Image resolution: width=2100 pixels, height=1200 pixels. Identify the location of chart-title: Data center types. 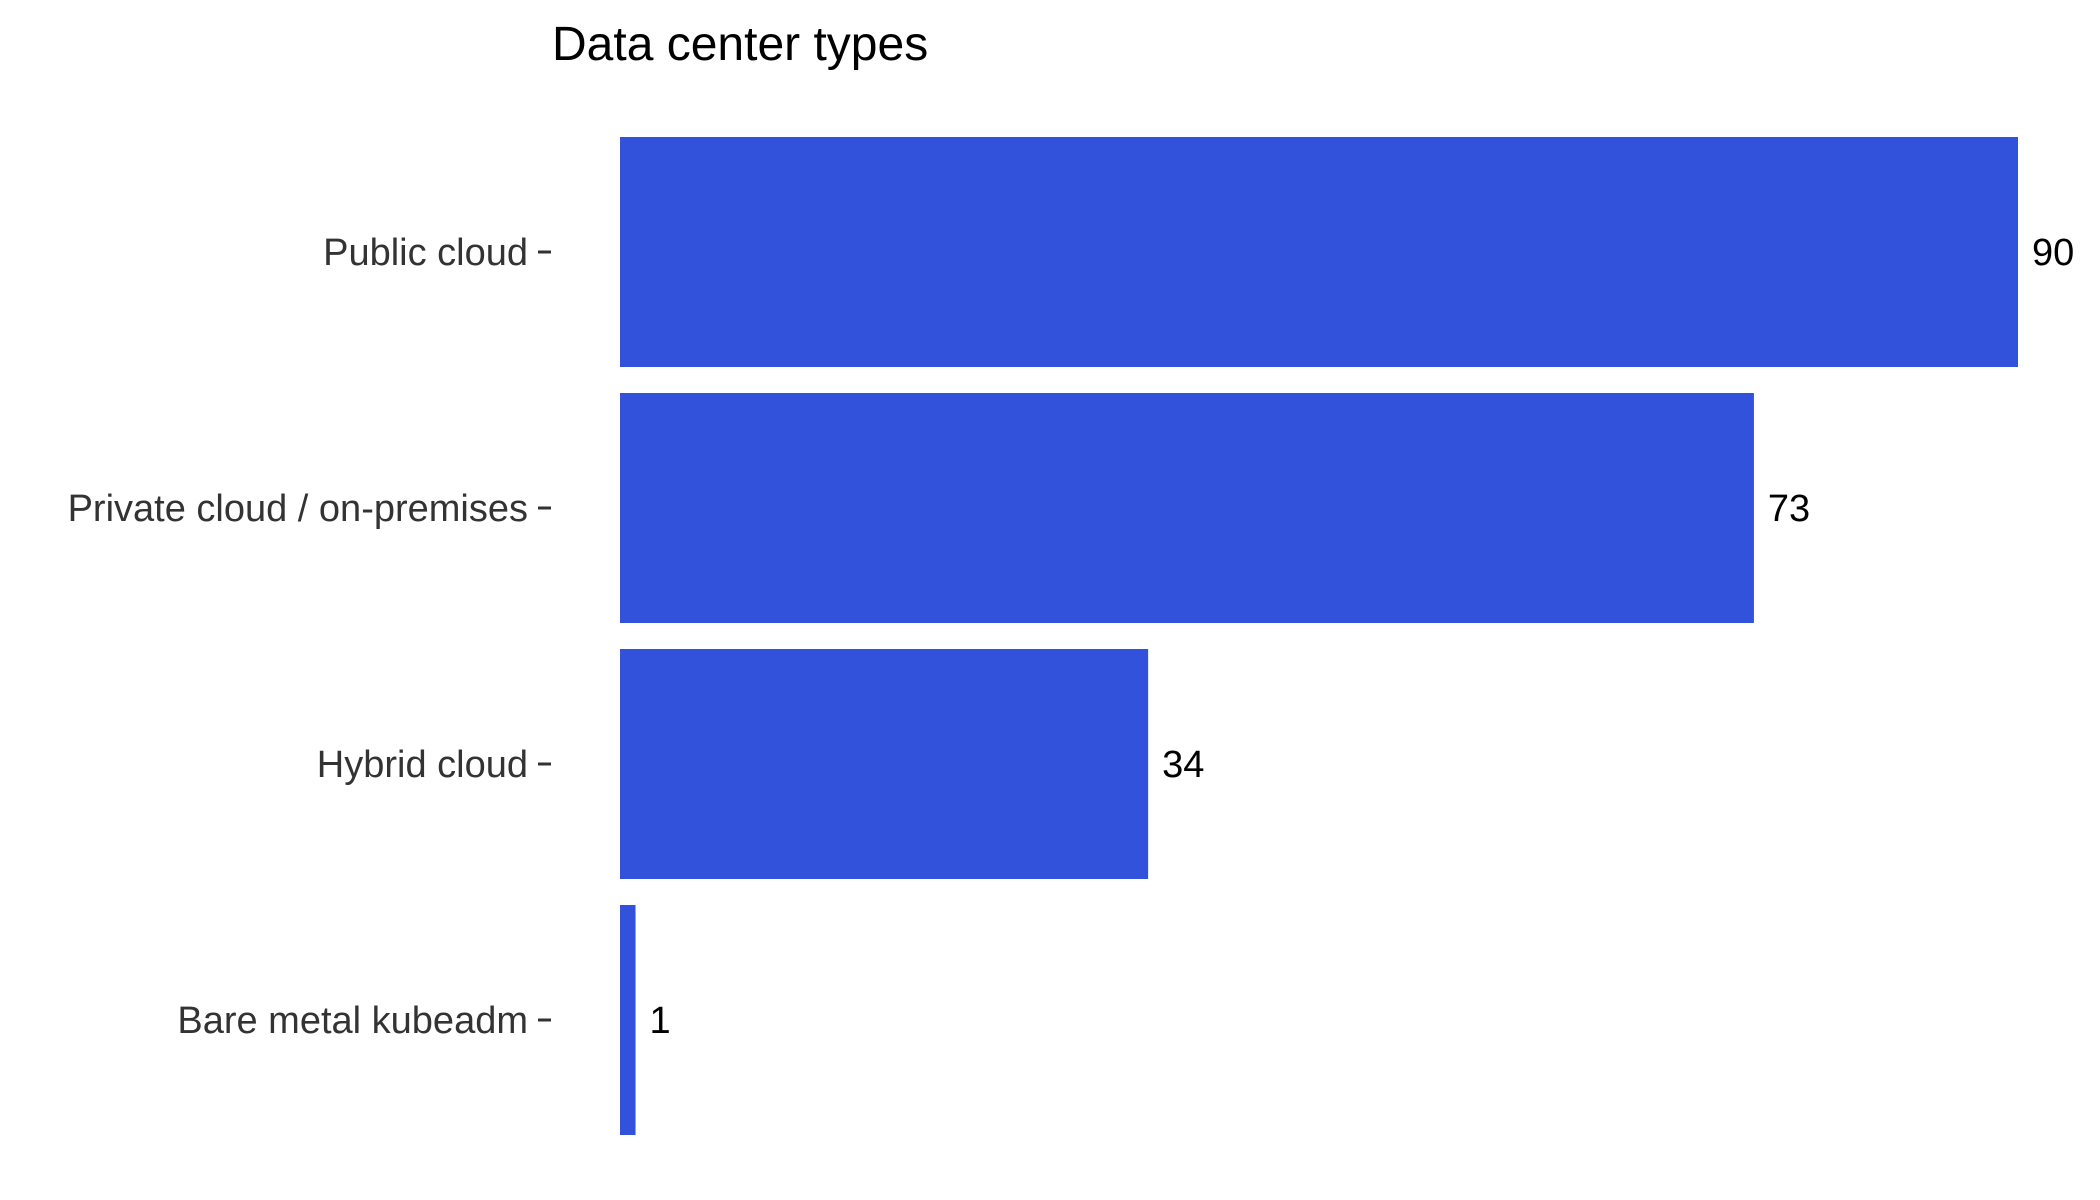
(740, 44).